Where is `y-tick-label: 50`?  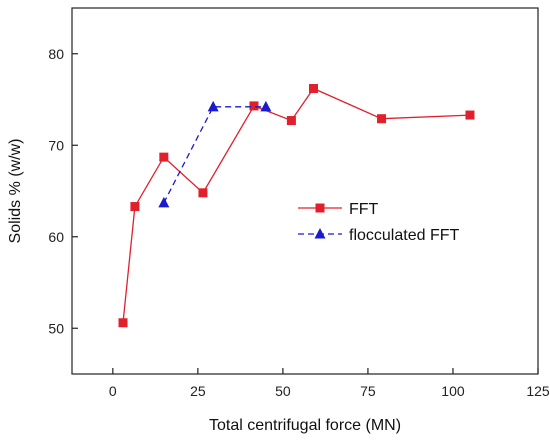
y-tick-label: 50 is located at coordinates (56, 328).